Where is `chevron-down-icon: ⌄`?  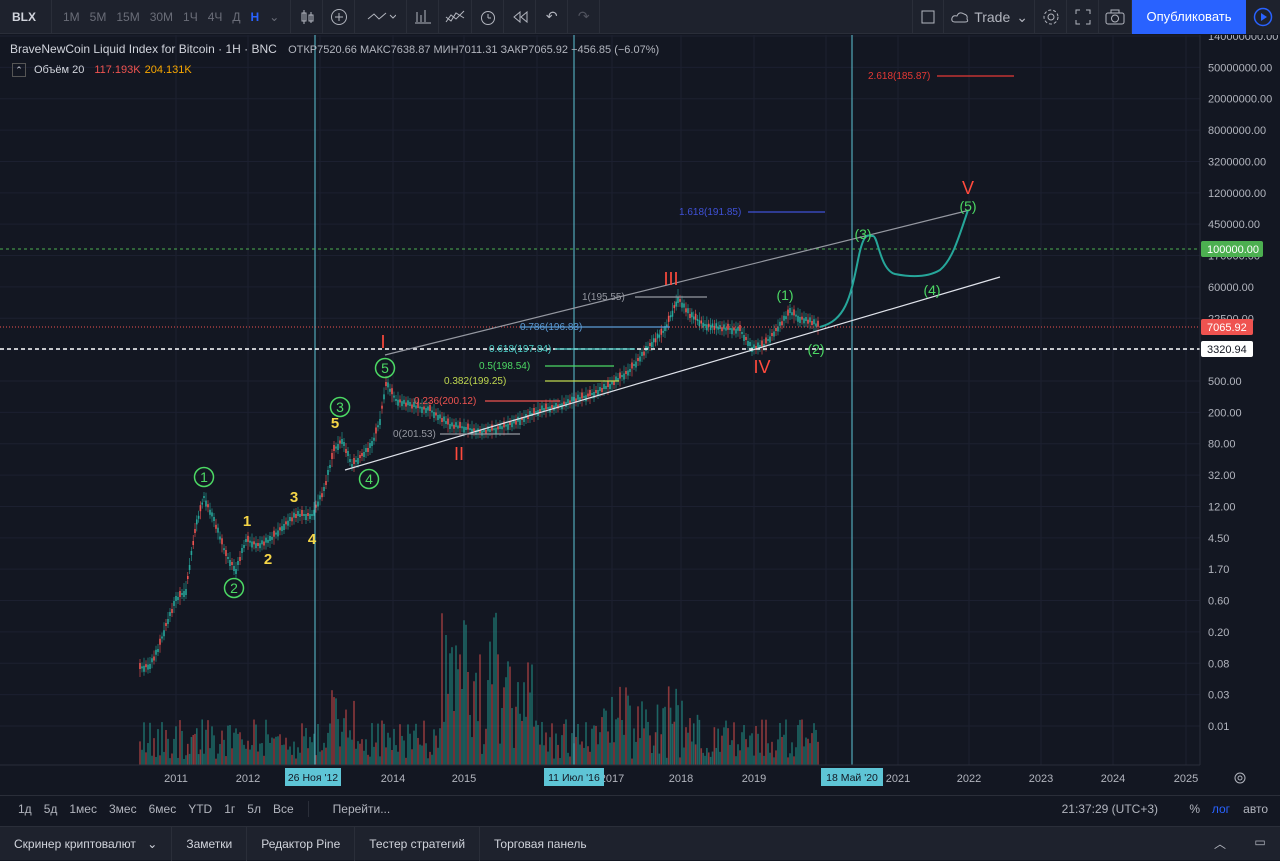
chevron-down-icon: ⌄ is located at coordinates (274, 16).